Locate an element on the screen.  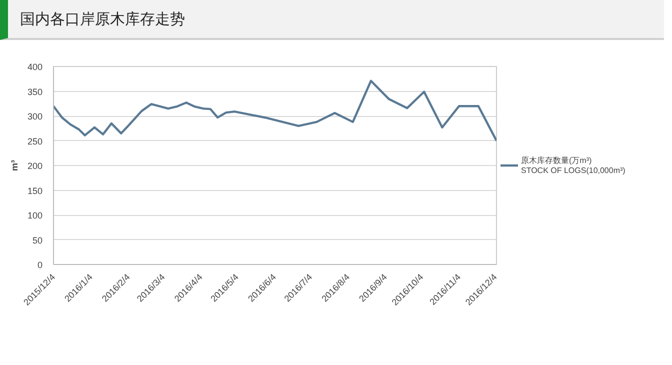
y-tick-label: 50 is located at coordinates (37, 240).